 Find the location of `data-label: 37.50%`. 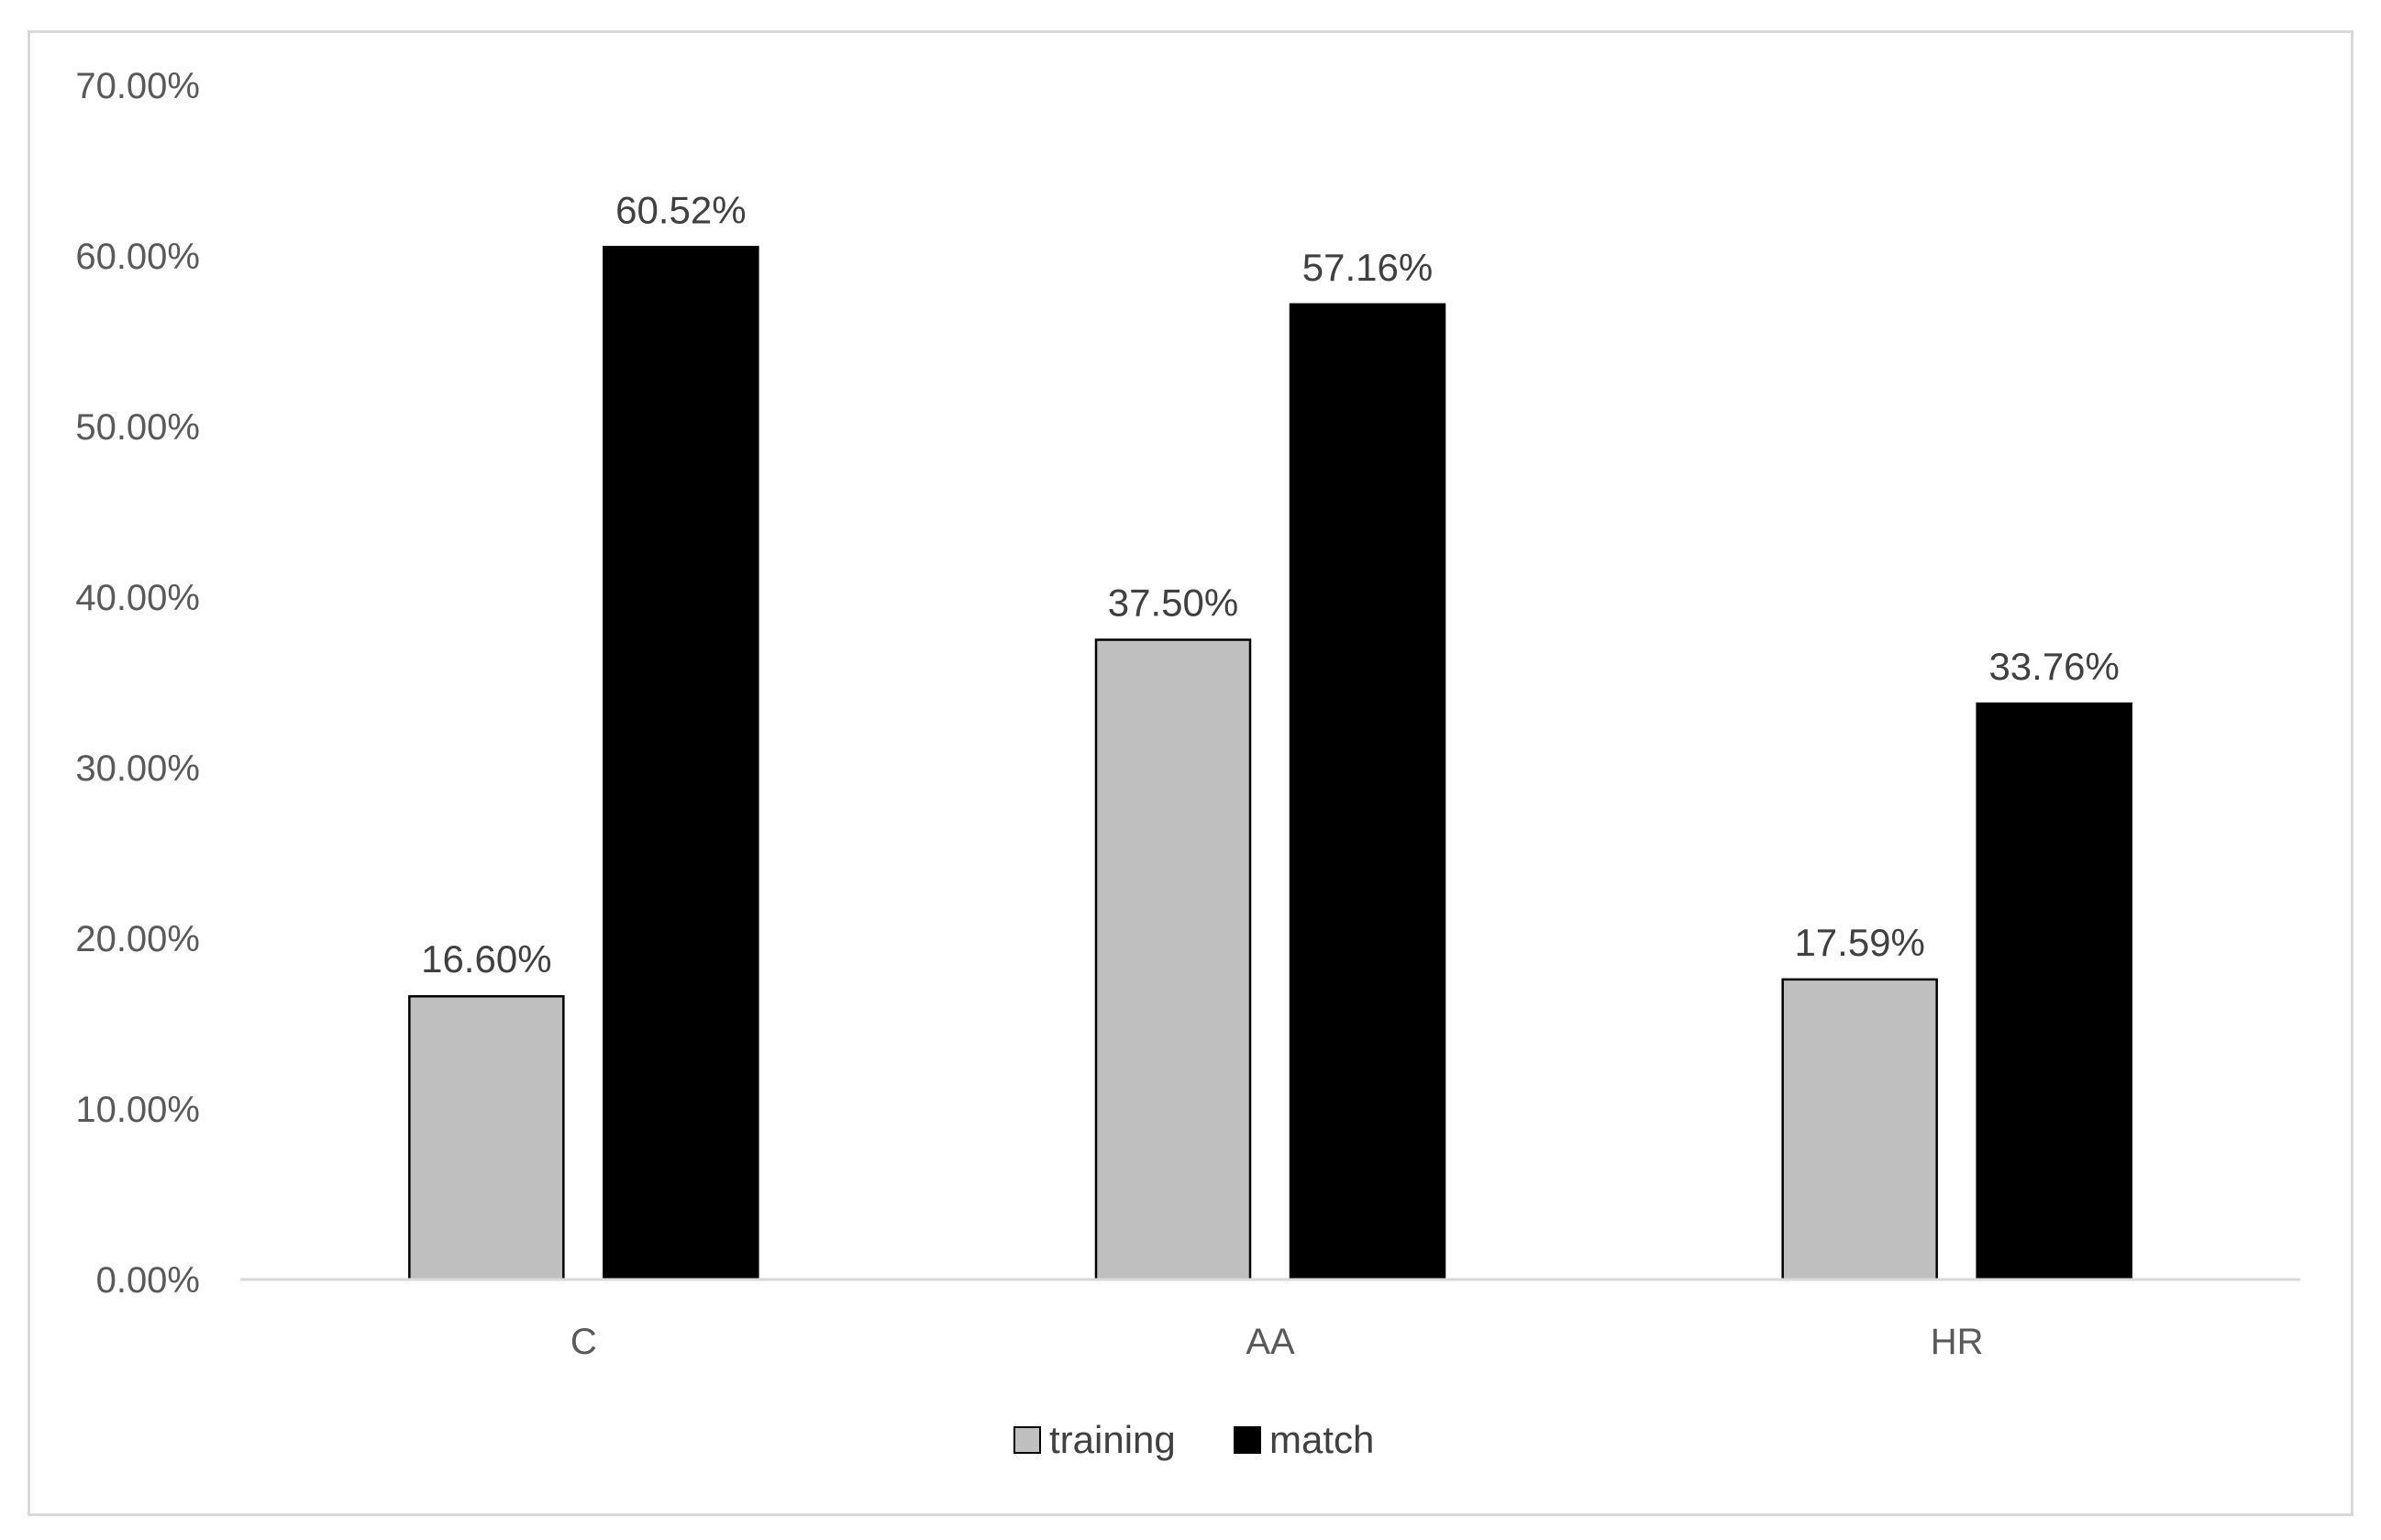

data-label: 37.50% is located at coordinates (1173, 603).